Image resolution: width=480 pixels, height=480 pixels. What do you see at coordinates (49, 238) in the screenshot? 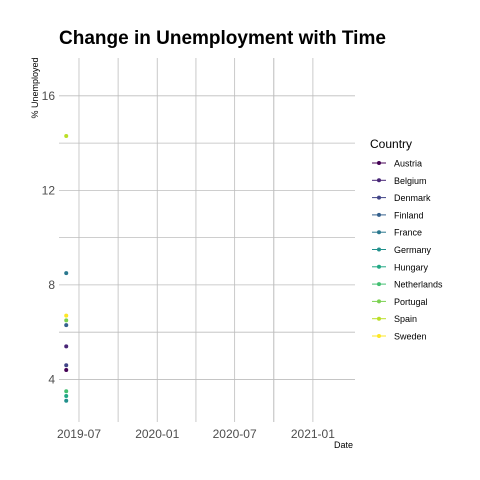
I see `y-axis-ticks: 4 8 12 16` at bounding box center [49, 238].